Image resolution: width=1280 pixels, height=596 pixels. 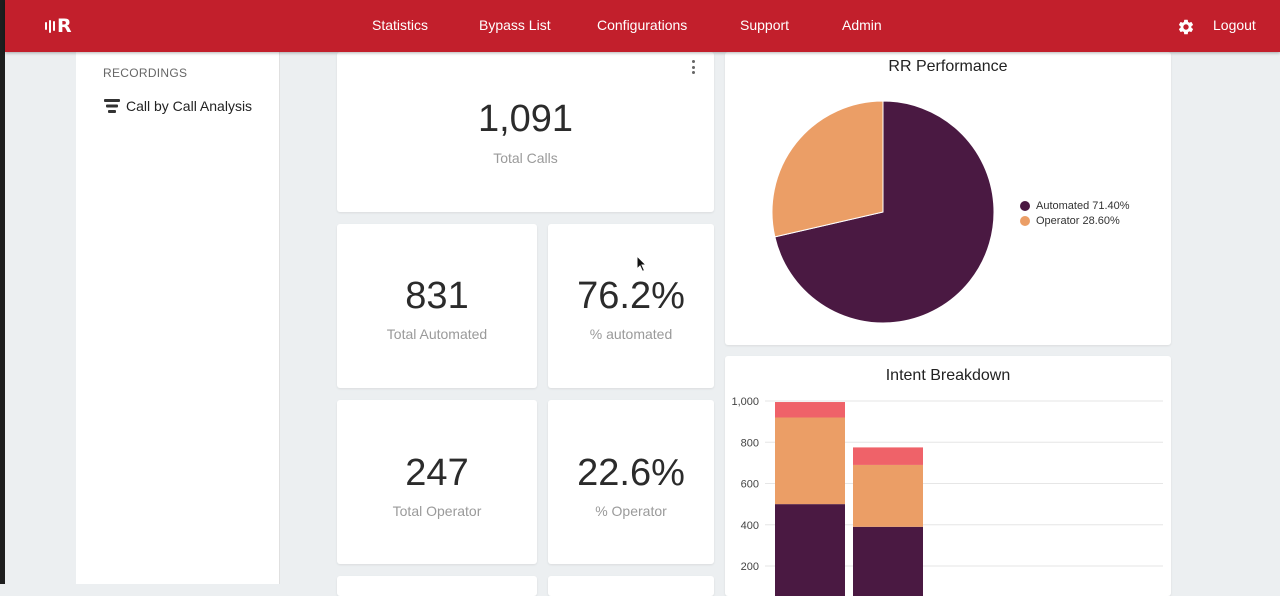 What do you see at coordinates (750, 443) in the screenshot?
I see `y-tick-label: 800` at bounding box center [750, 443].